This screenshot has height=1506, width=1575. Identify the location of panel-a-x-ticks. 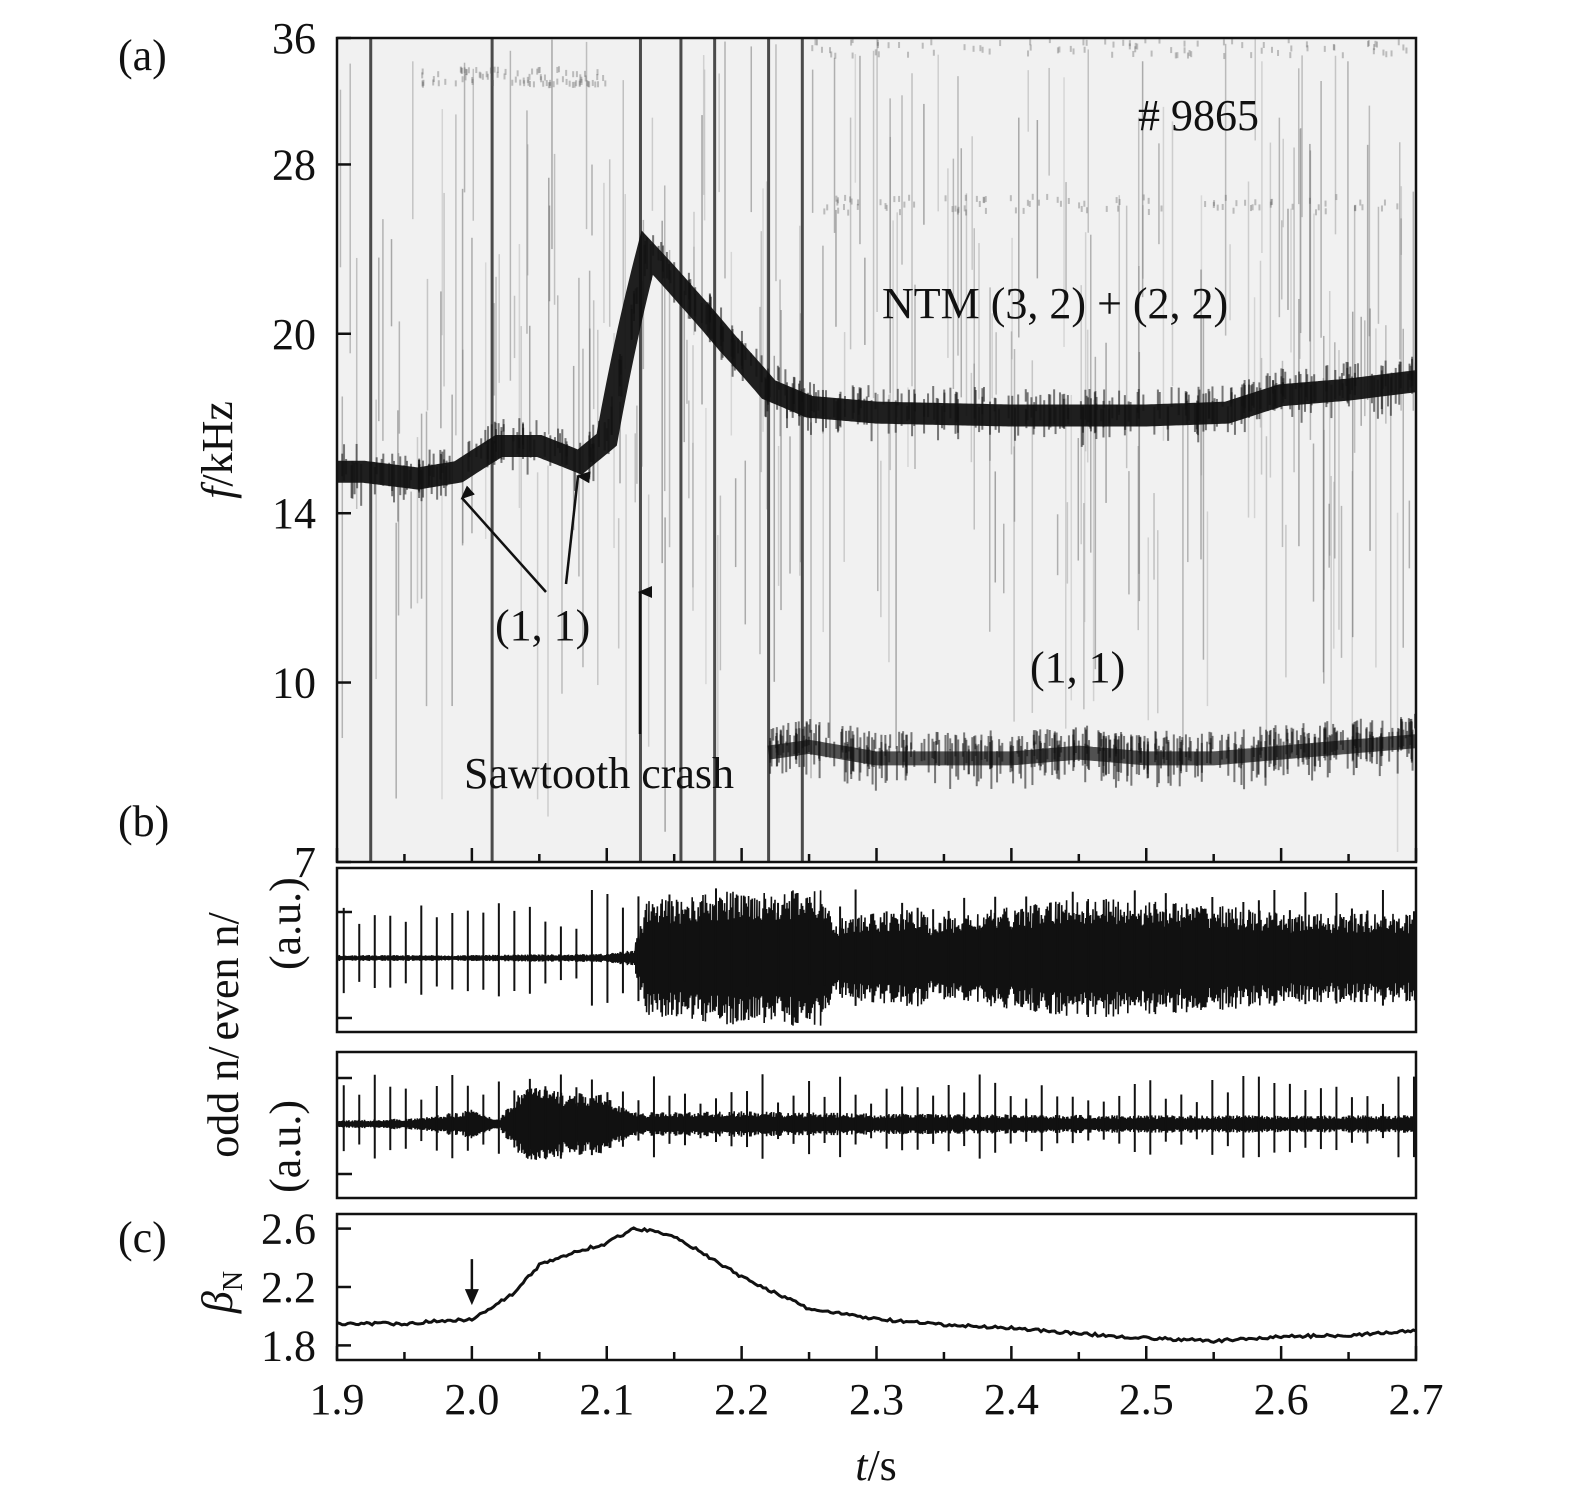
(876, 855).